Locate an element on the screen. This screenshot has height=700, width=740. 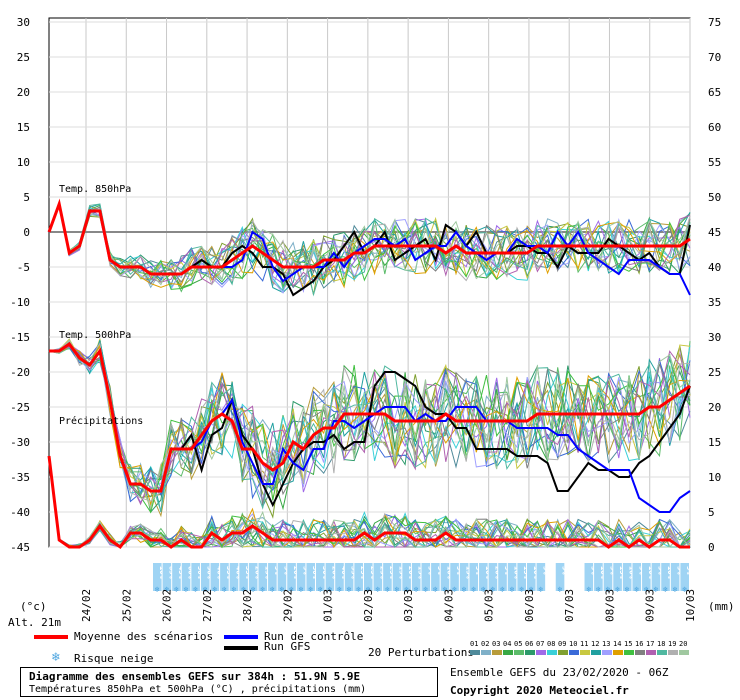
perturbation-id-label: 08 is located at coordinates (551, 644).